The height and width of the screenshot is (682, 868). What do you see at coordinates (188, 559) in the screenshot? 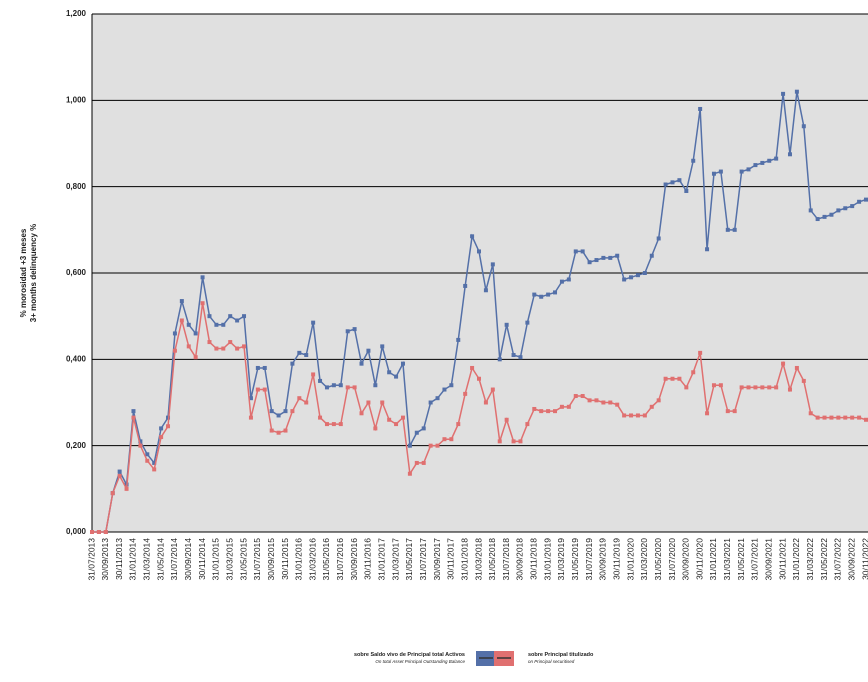
I see `x-tick-label: 30/09/2014` at bounding box center [188, 559].